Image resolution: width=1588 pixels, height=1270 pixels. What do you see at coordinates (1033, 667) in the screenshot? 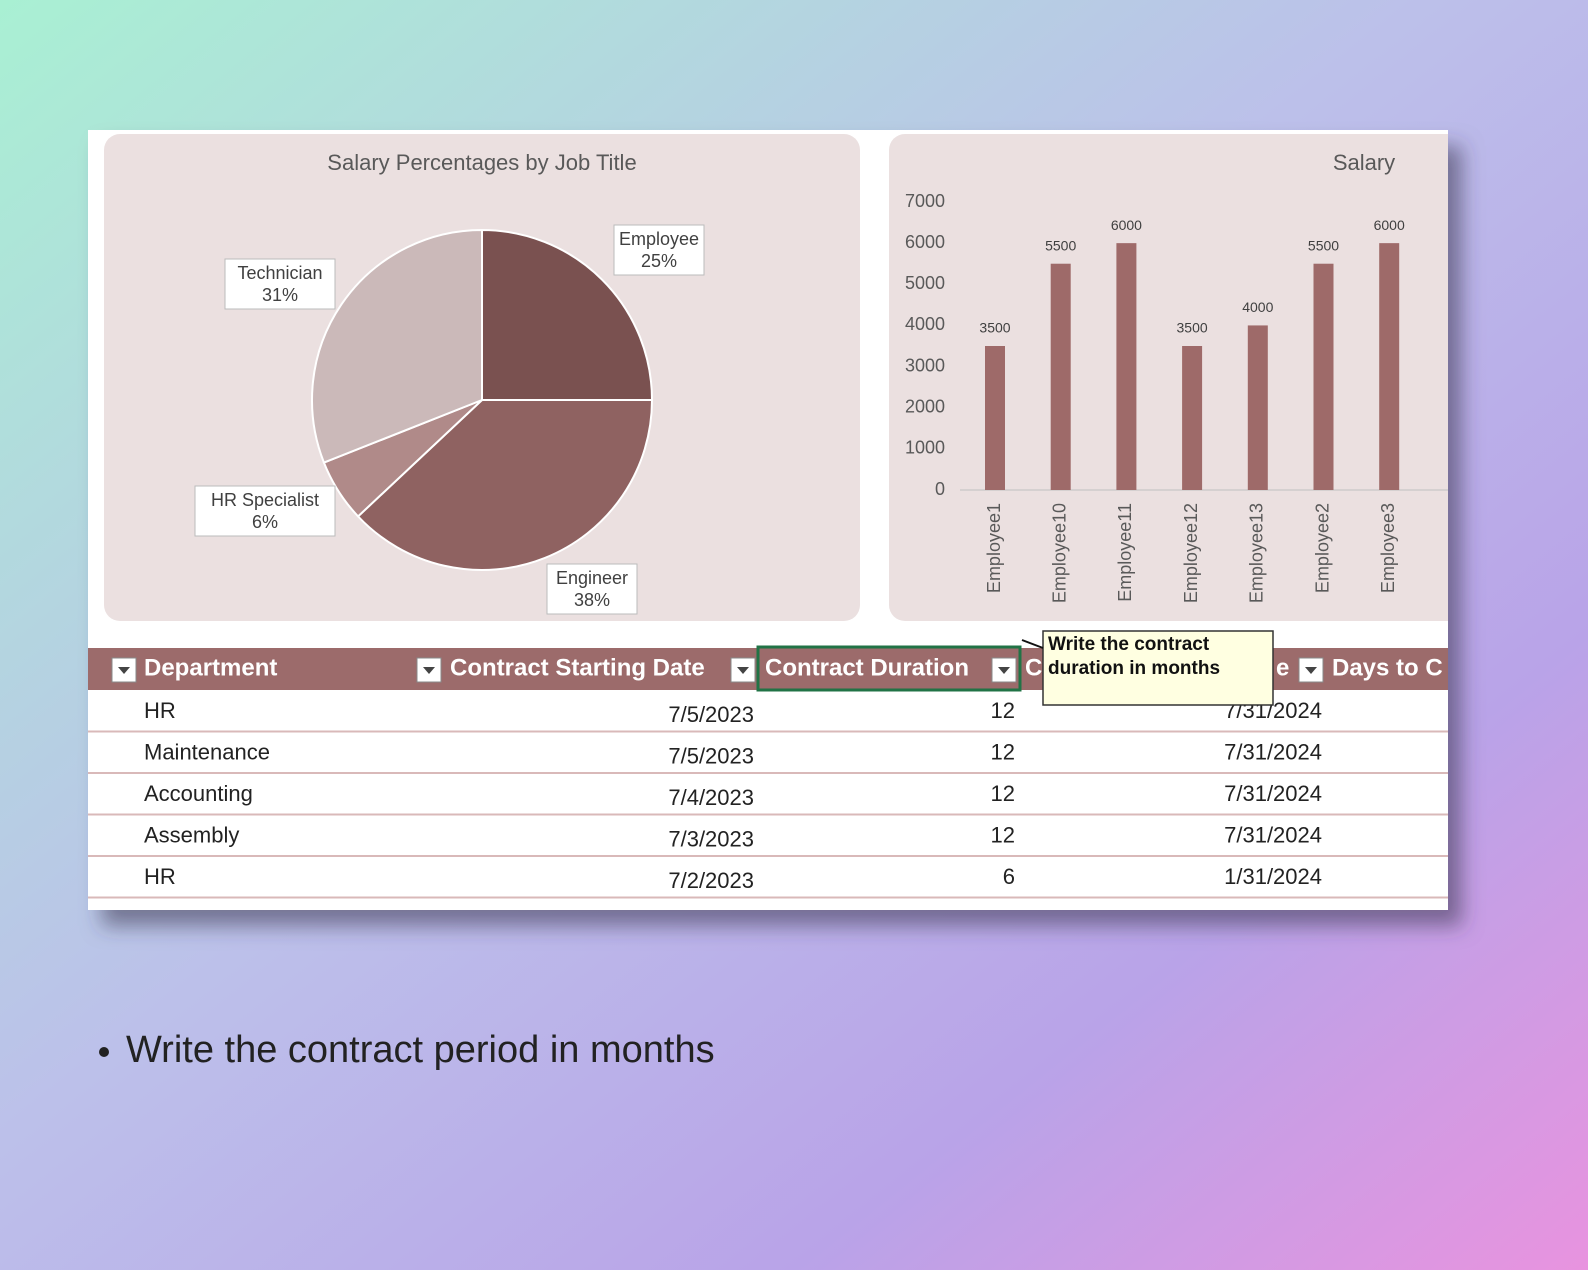
I see `column-header-fragment: C` at bounding box center [1033, 667].